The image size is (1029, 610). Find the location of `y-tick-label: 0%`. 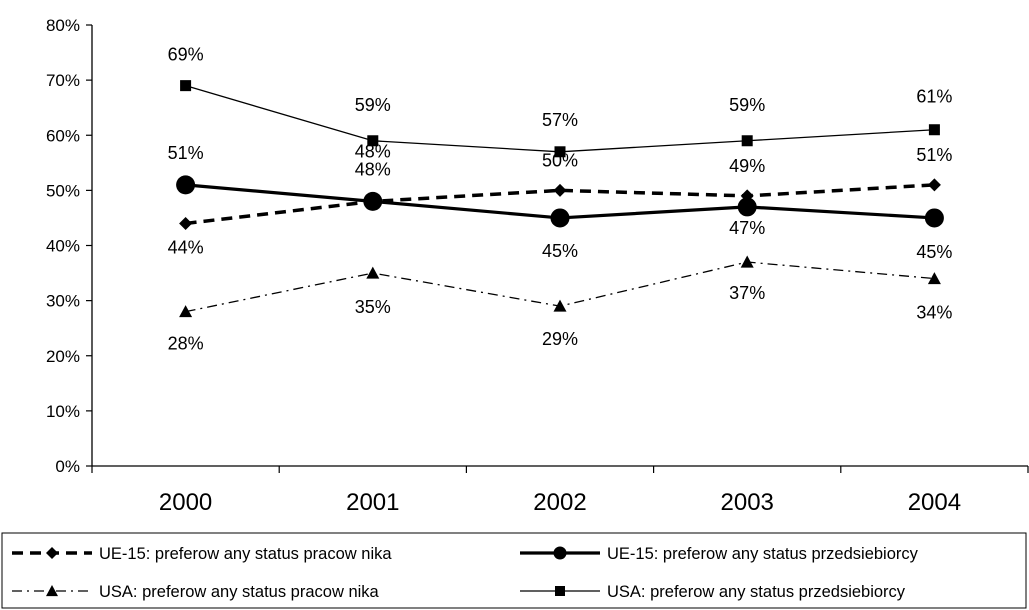

y-tick-label: 0% is located at coordinates (67, 466).